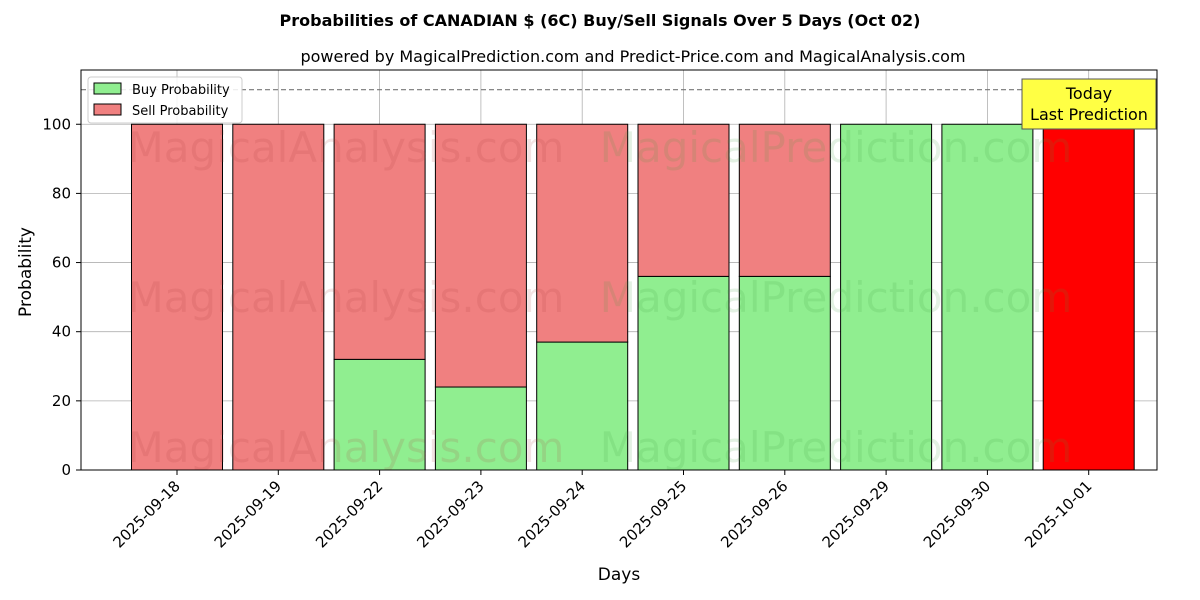  What do you see at coordinates (856, 514) in the screenshot?
I see `x-tick-label: 2025-09-29` at bounding box center [856, 514].